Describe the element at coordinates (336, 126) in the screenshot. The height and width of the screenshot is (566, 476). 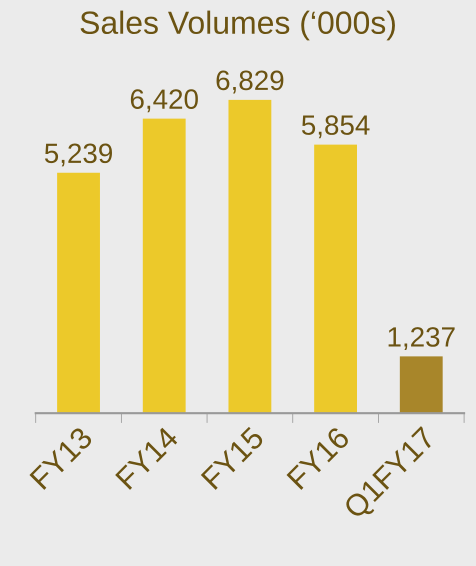
I see `data-label: 5,854` at that location.